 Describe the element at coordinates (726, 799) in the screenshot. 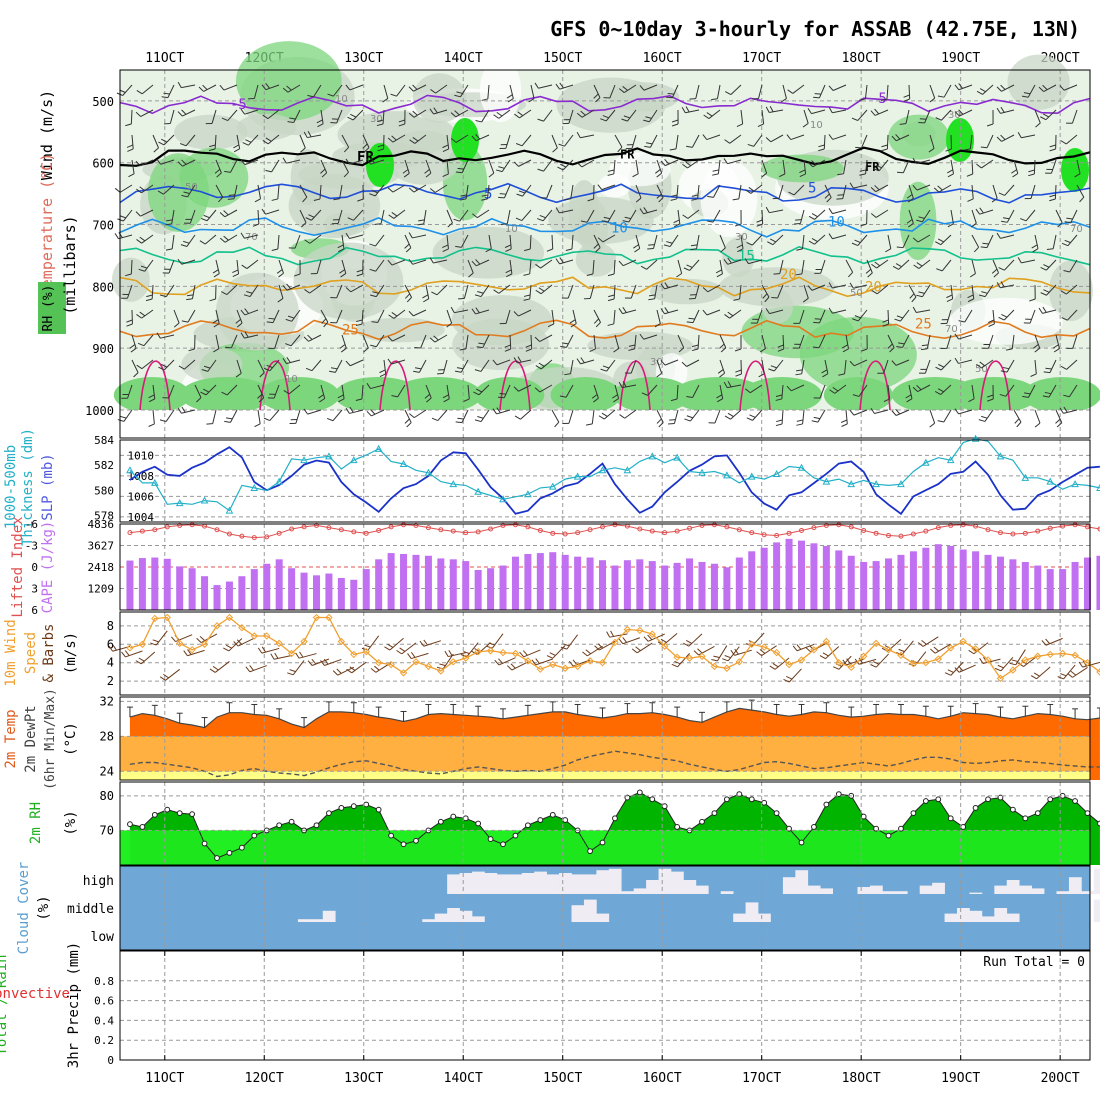

I see `rh2m-point` at that location.